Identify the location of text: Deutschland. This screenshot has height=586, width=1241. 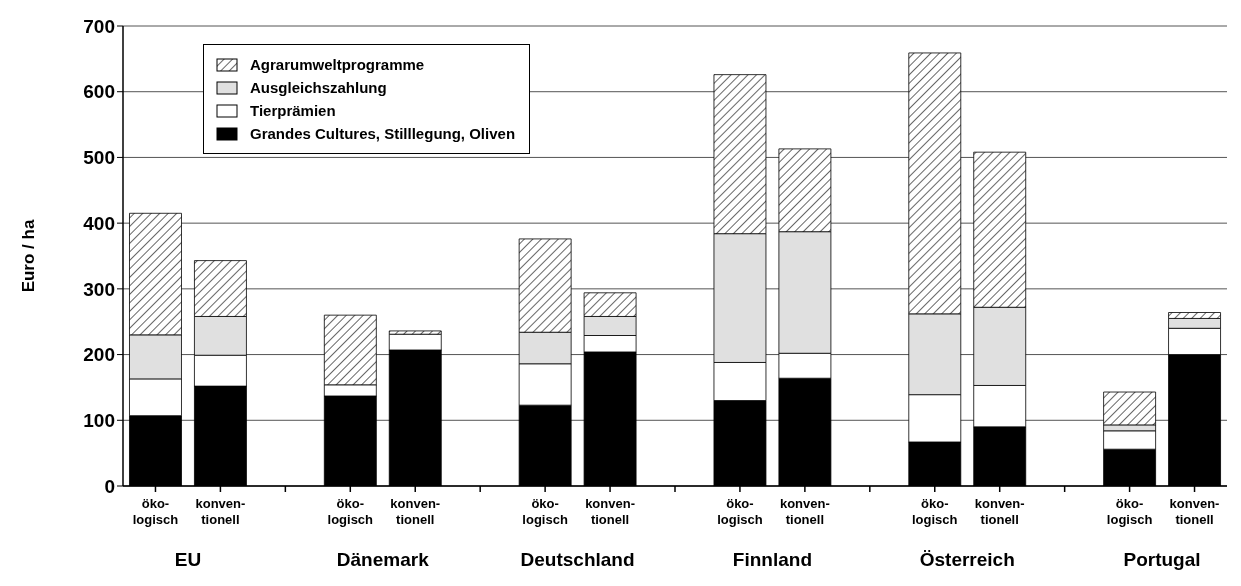
(577, 559).